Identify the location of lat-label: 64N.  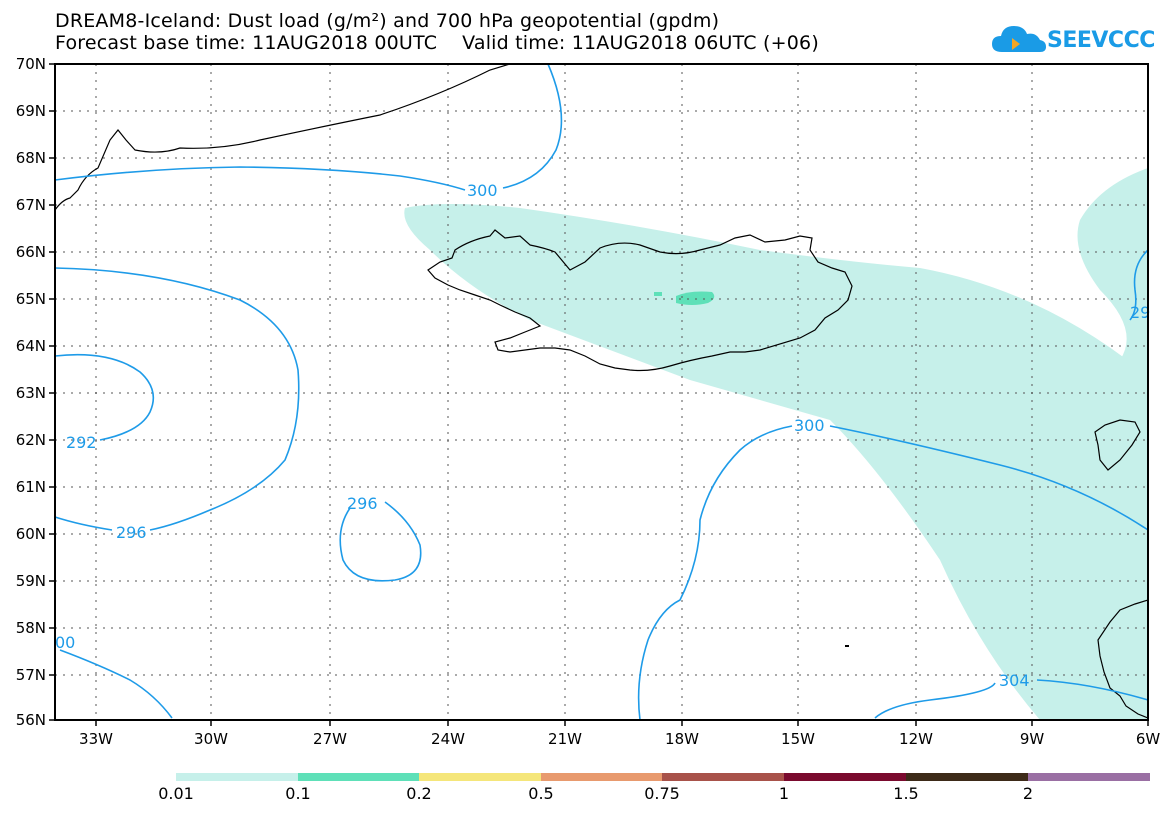
(31, 346).